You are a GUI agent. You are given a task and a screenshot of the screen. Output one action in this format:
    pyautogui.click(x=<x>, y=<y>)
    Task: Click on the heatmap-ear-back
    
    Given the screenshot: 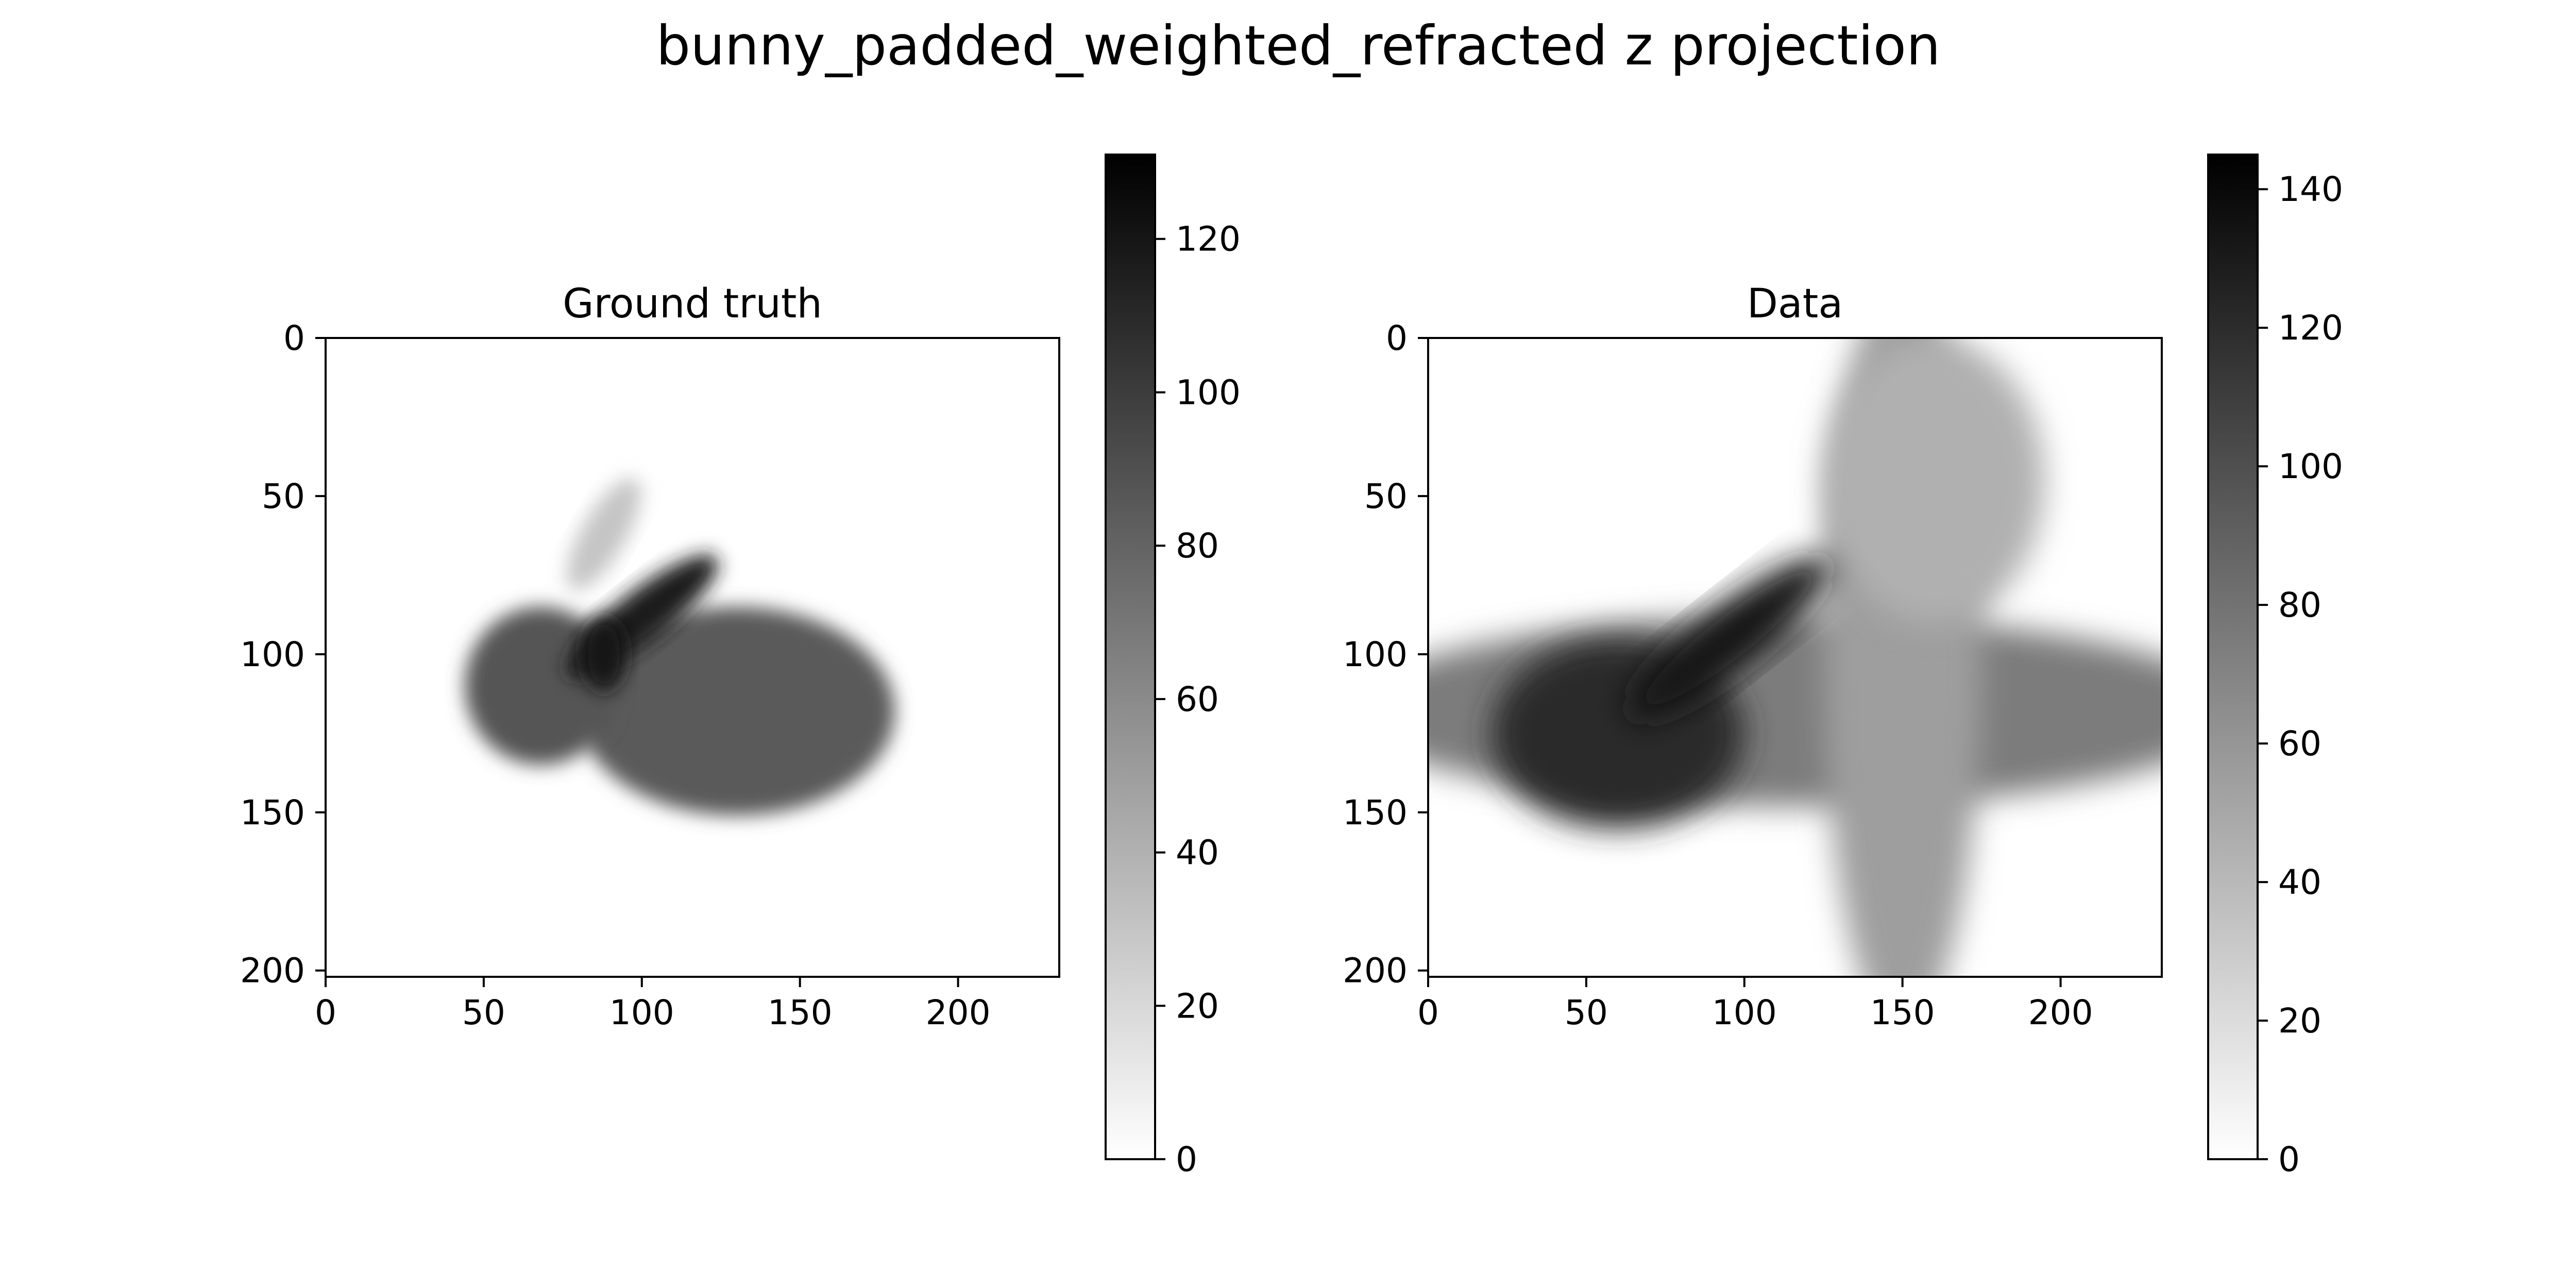 What is the action you would take?
    pyautogui.click(x=604, y=534)
    